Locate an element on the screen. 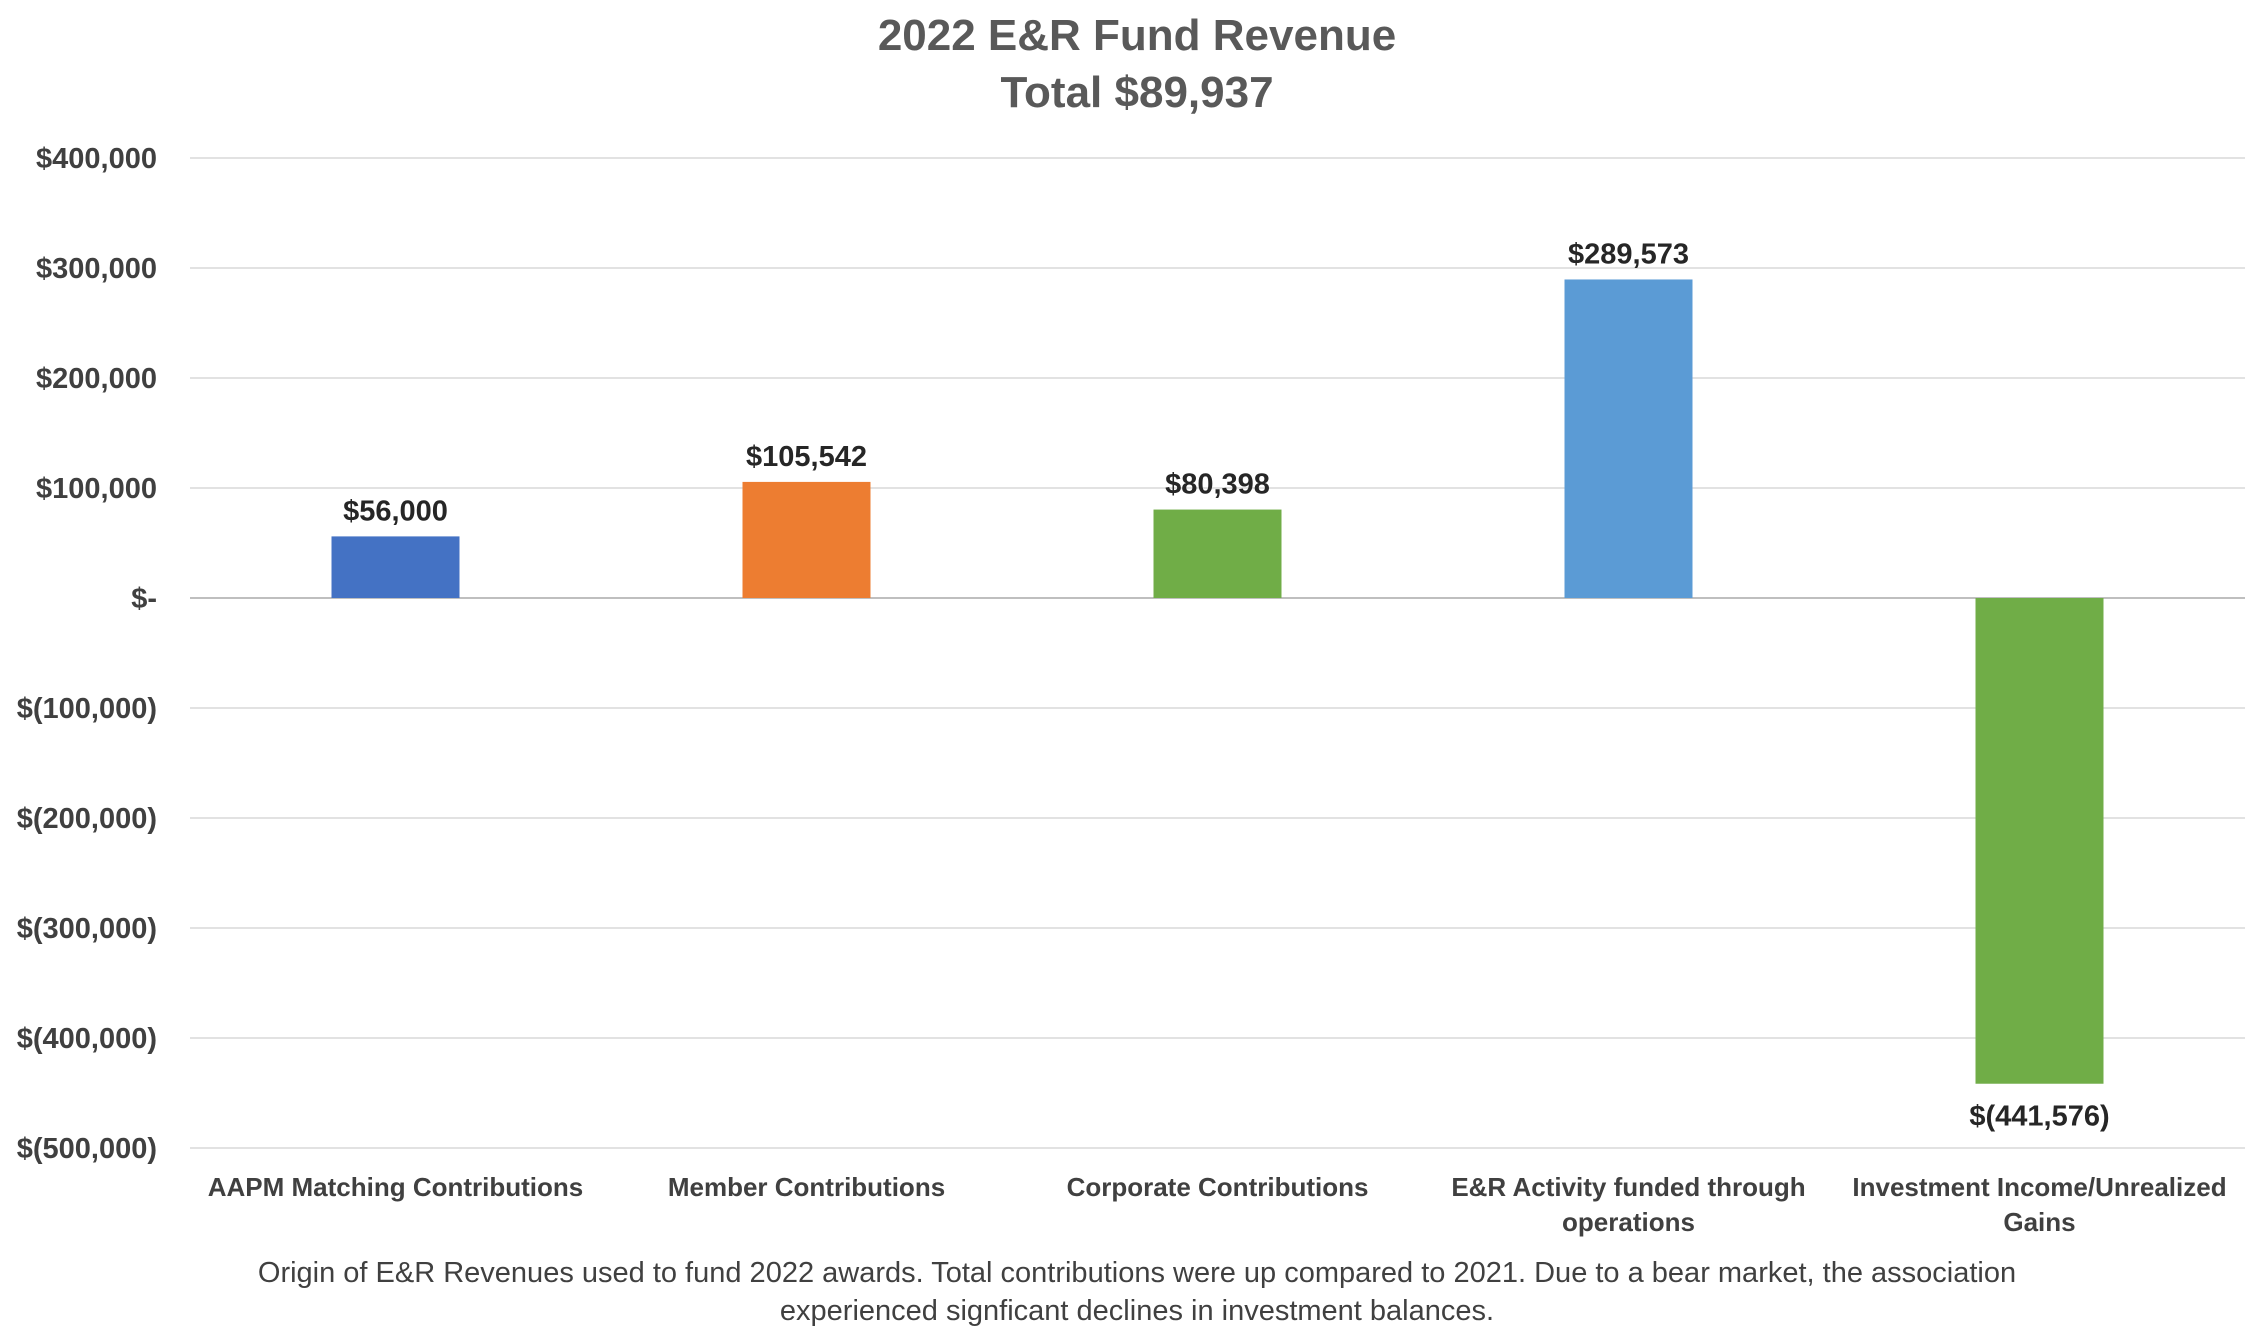  y-tick-label: $300,000 is located at coordinates (96, 269).